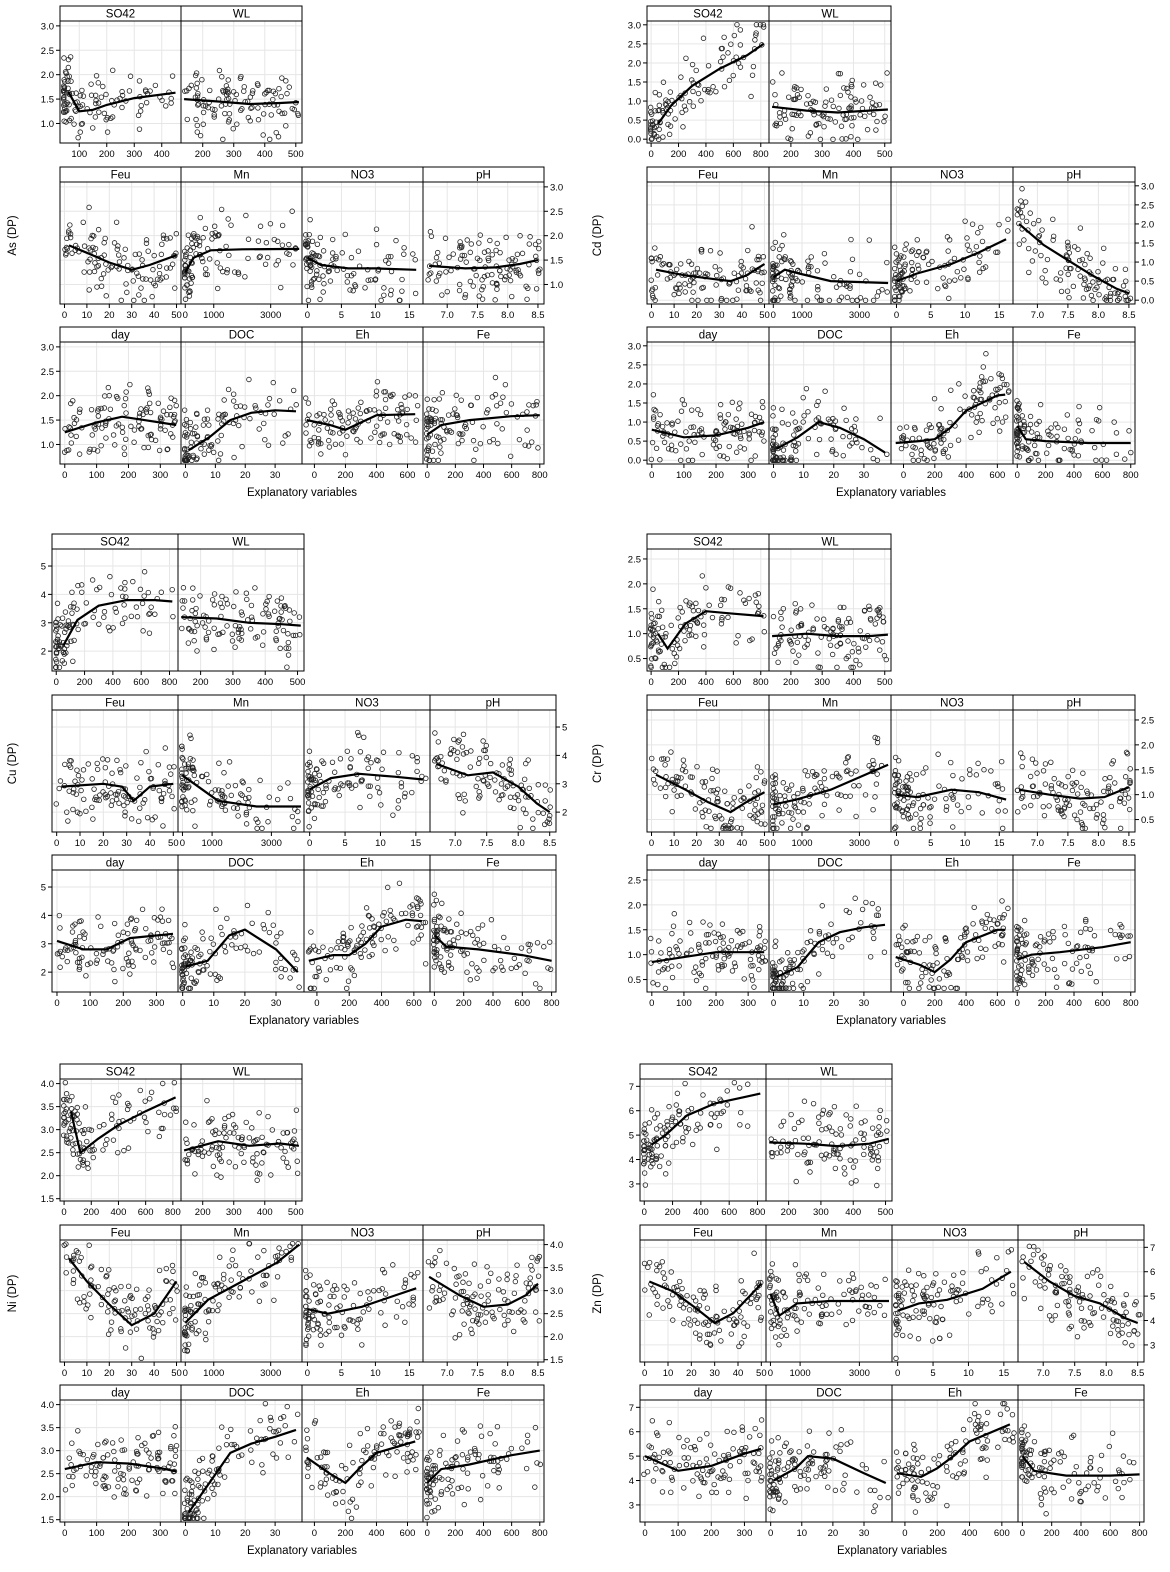 The height and width of the screenshot is (1572, 1170). What do you see at coordinates (416, 843) in the screenshot?
I see `x-tick-label: 15` at bounding box center [416, 843].